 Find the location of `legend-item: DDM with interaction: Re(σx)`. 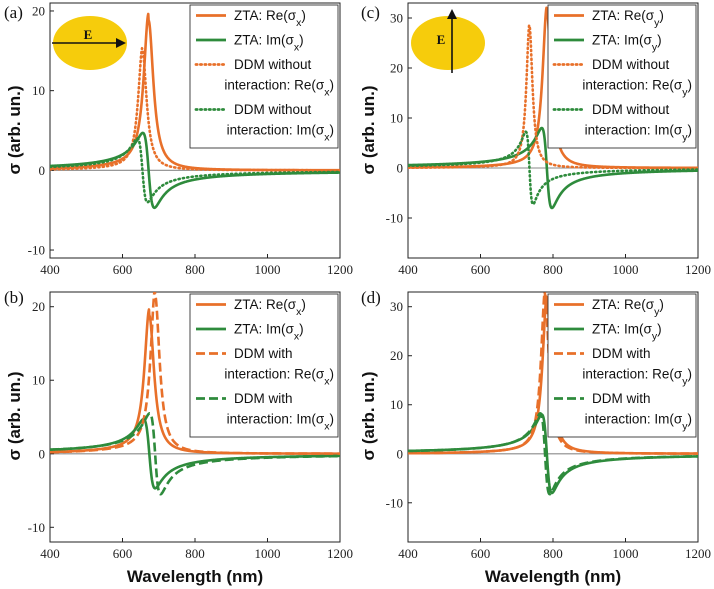

legend-item: DDM with interaction: Re(σx) is located at coordinates (265, 367).